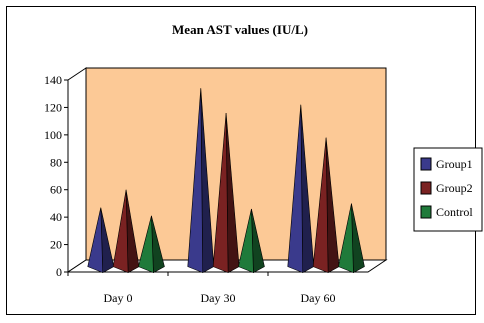 This screenshot has height=323, width=484. Describe the element at coordinates (77, 170) in the screenshot. I see `side-wall` at that location.